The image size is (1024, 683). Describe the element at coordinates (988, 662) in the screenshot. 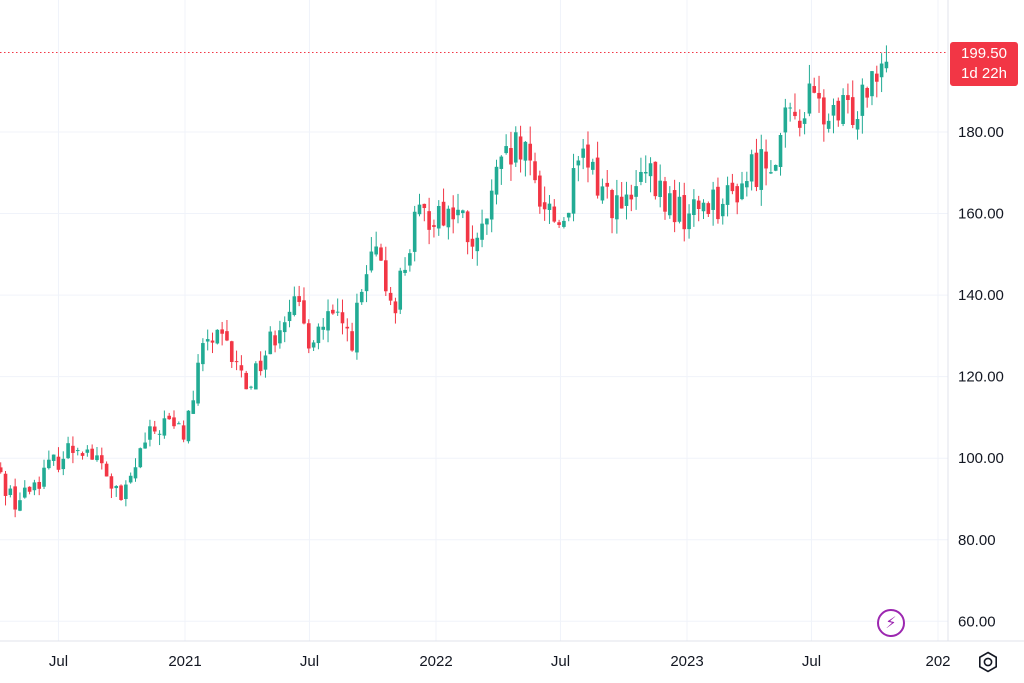

I see `gear-icon` at that location.